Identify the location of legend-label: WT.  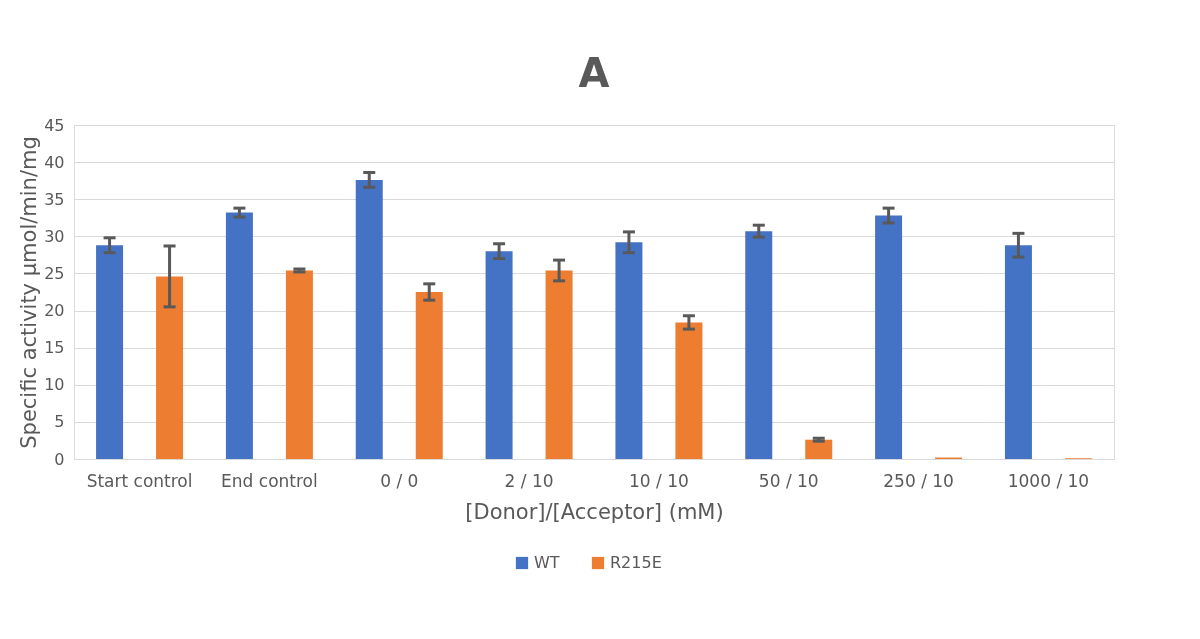
(547, 562).